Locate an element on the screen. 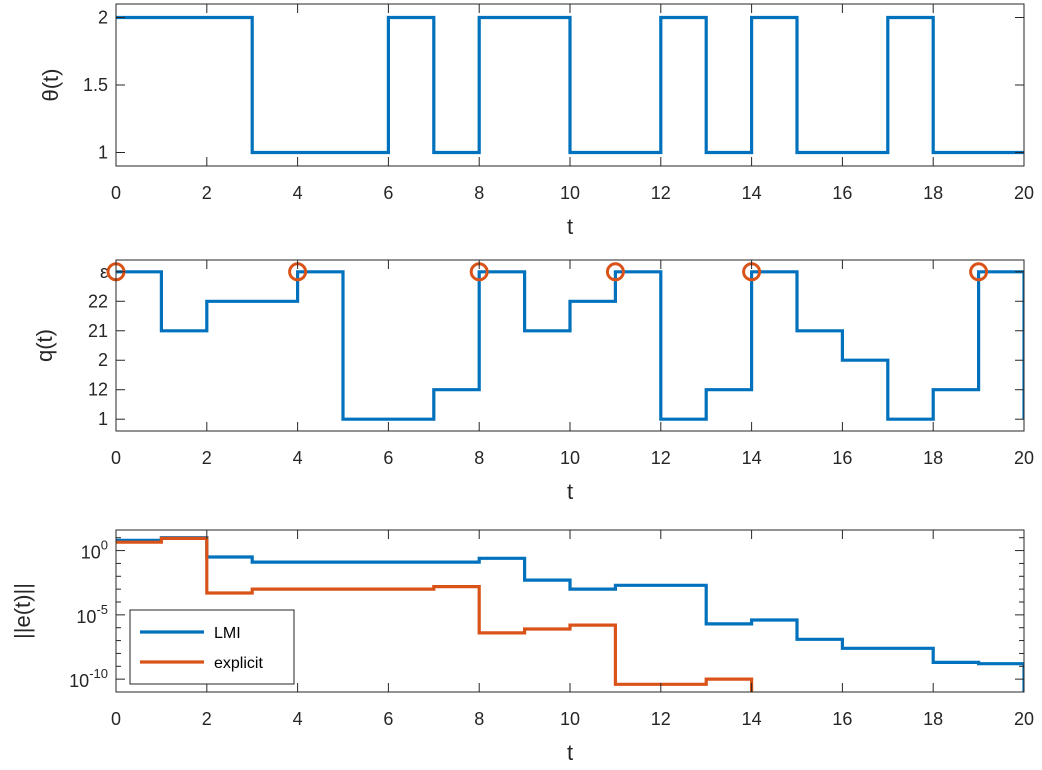  legend-label-explicit: explicit is located at coordinates (238, 663).